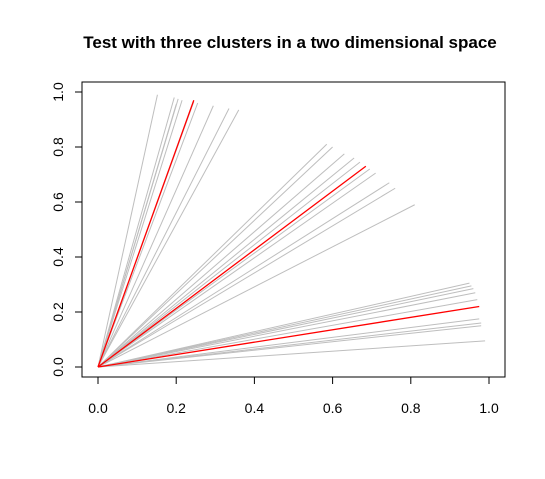 The width and height of the screenshot is (545, 479). Describe the element at coordinates (58, 312) in the screenshot. I see `y-tick-label: 0.2` at that location.